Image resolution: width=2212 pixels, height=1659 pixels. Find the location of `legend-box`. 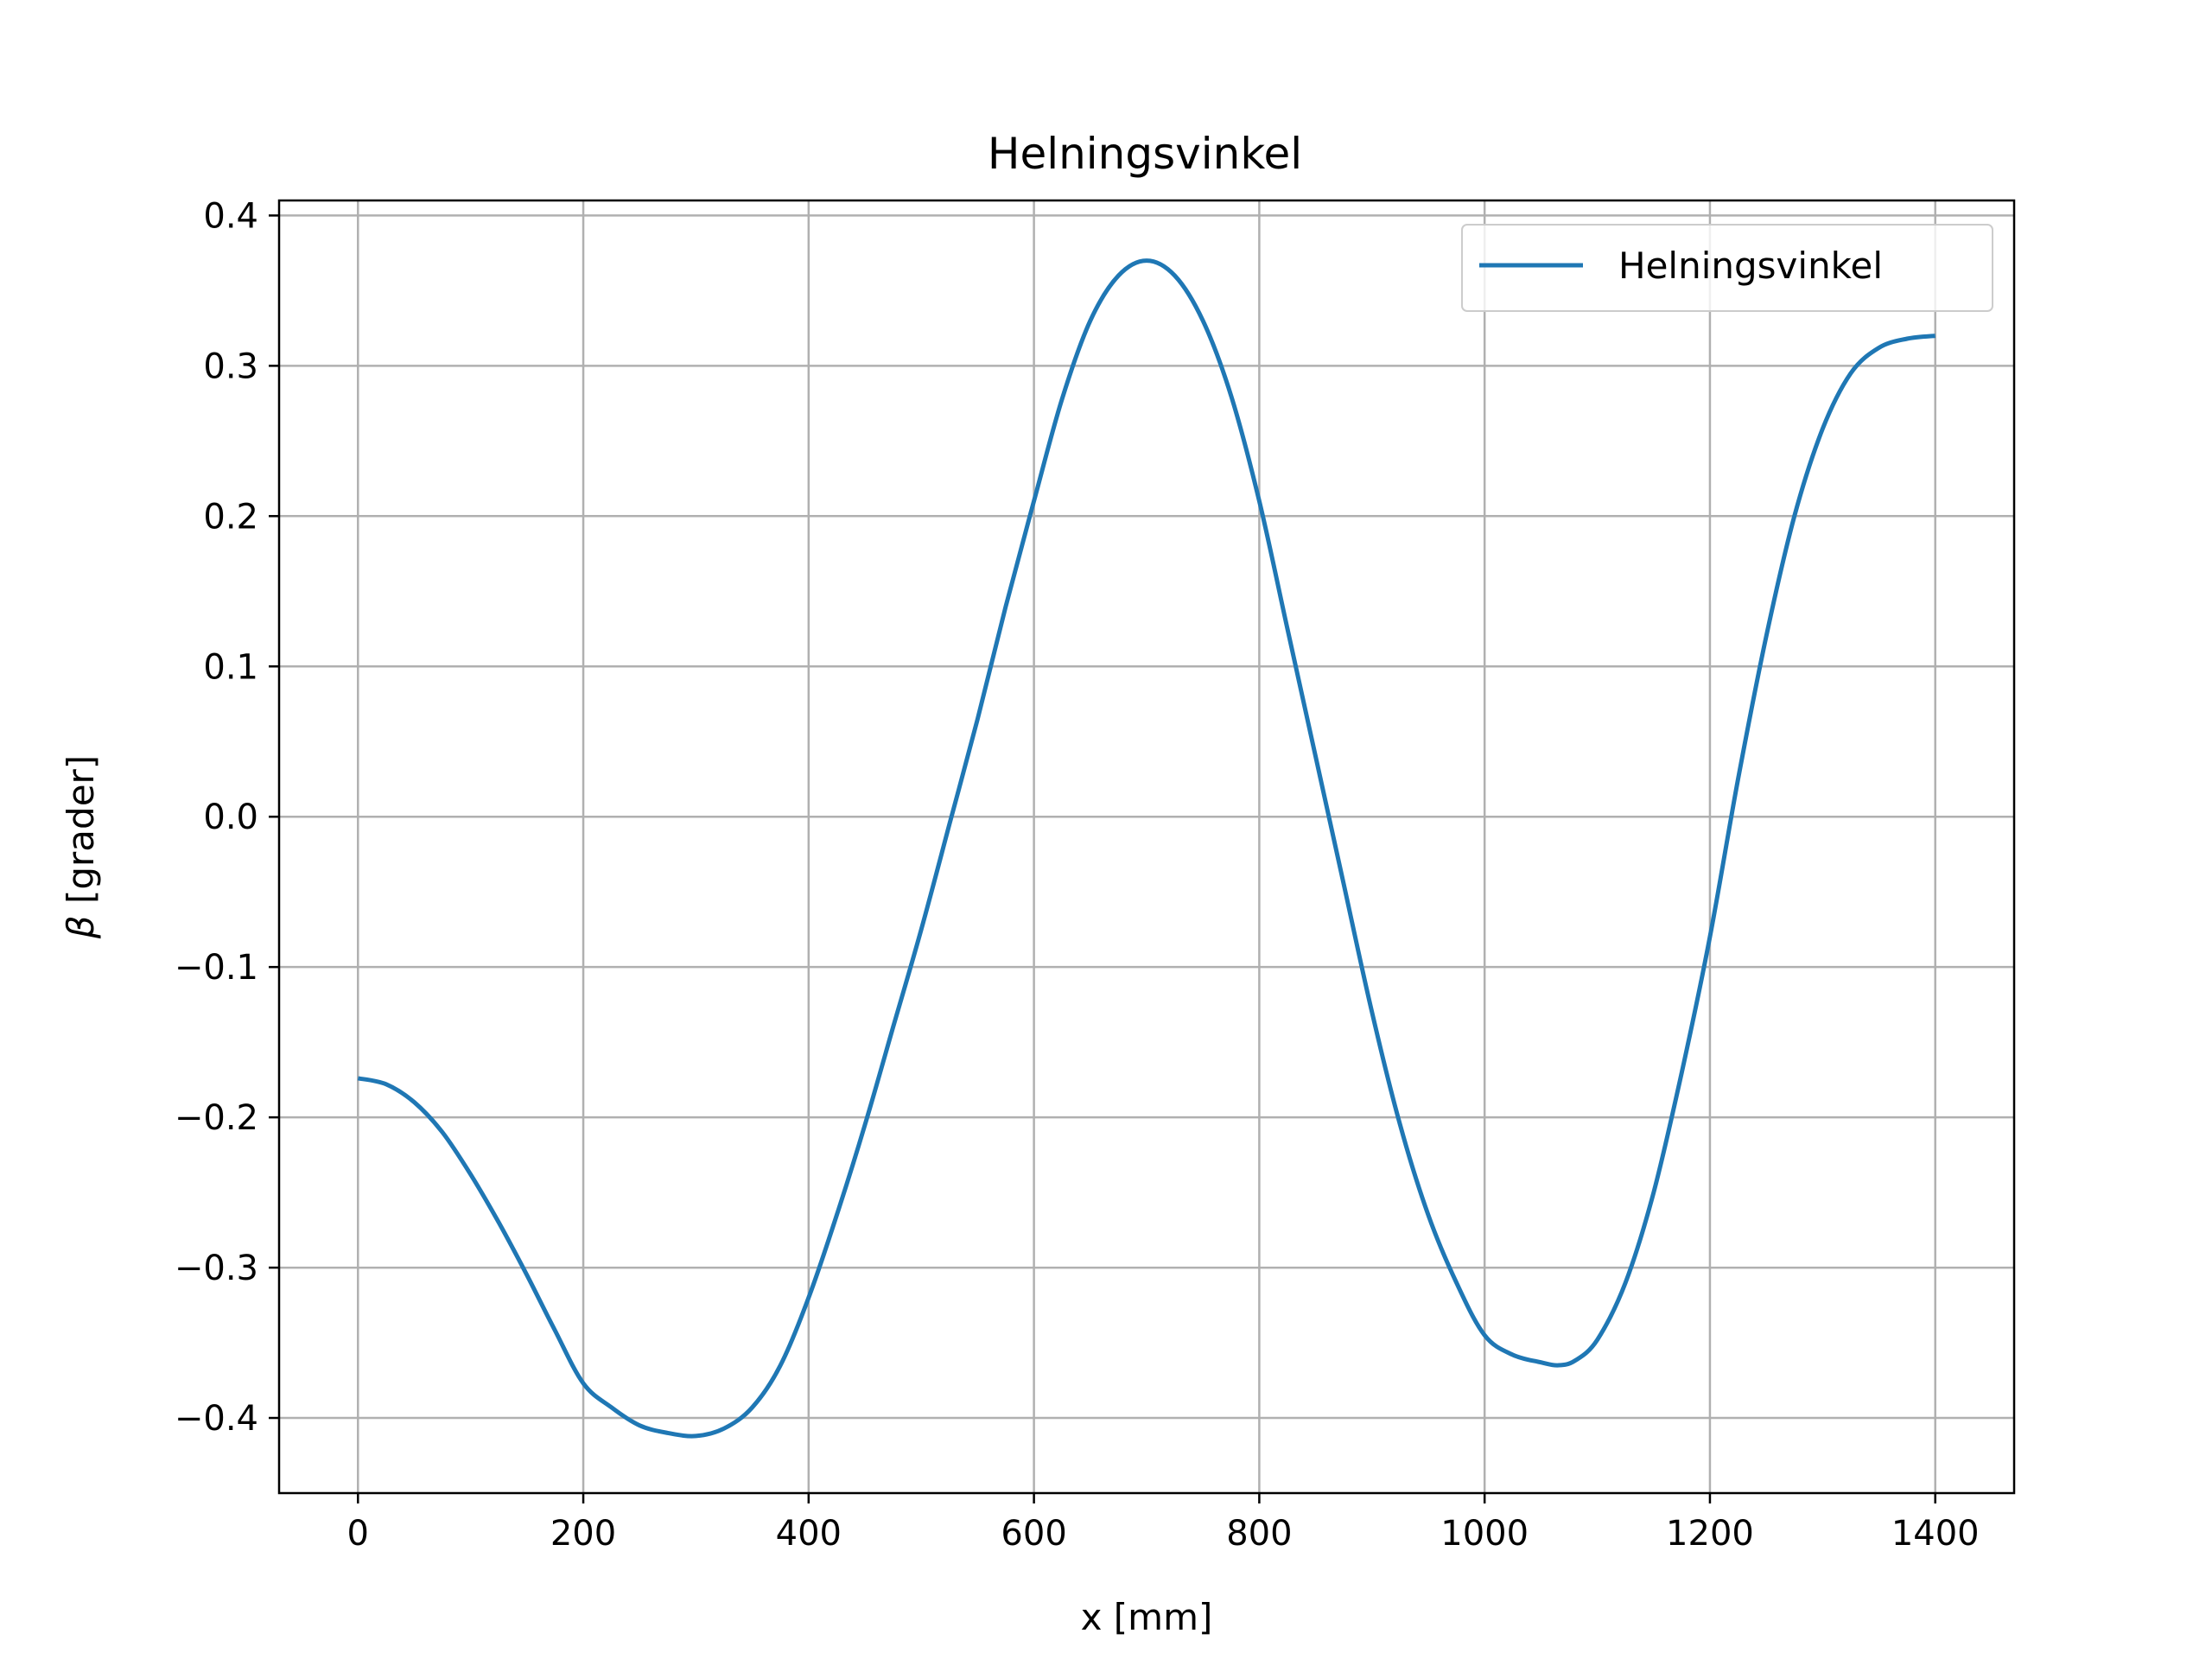

legend-box is located at coordinates (1727, 268).